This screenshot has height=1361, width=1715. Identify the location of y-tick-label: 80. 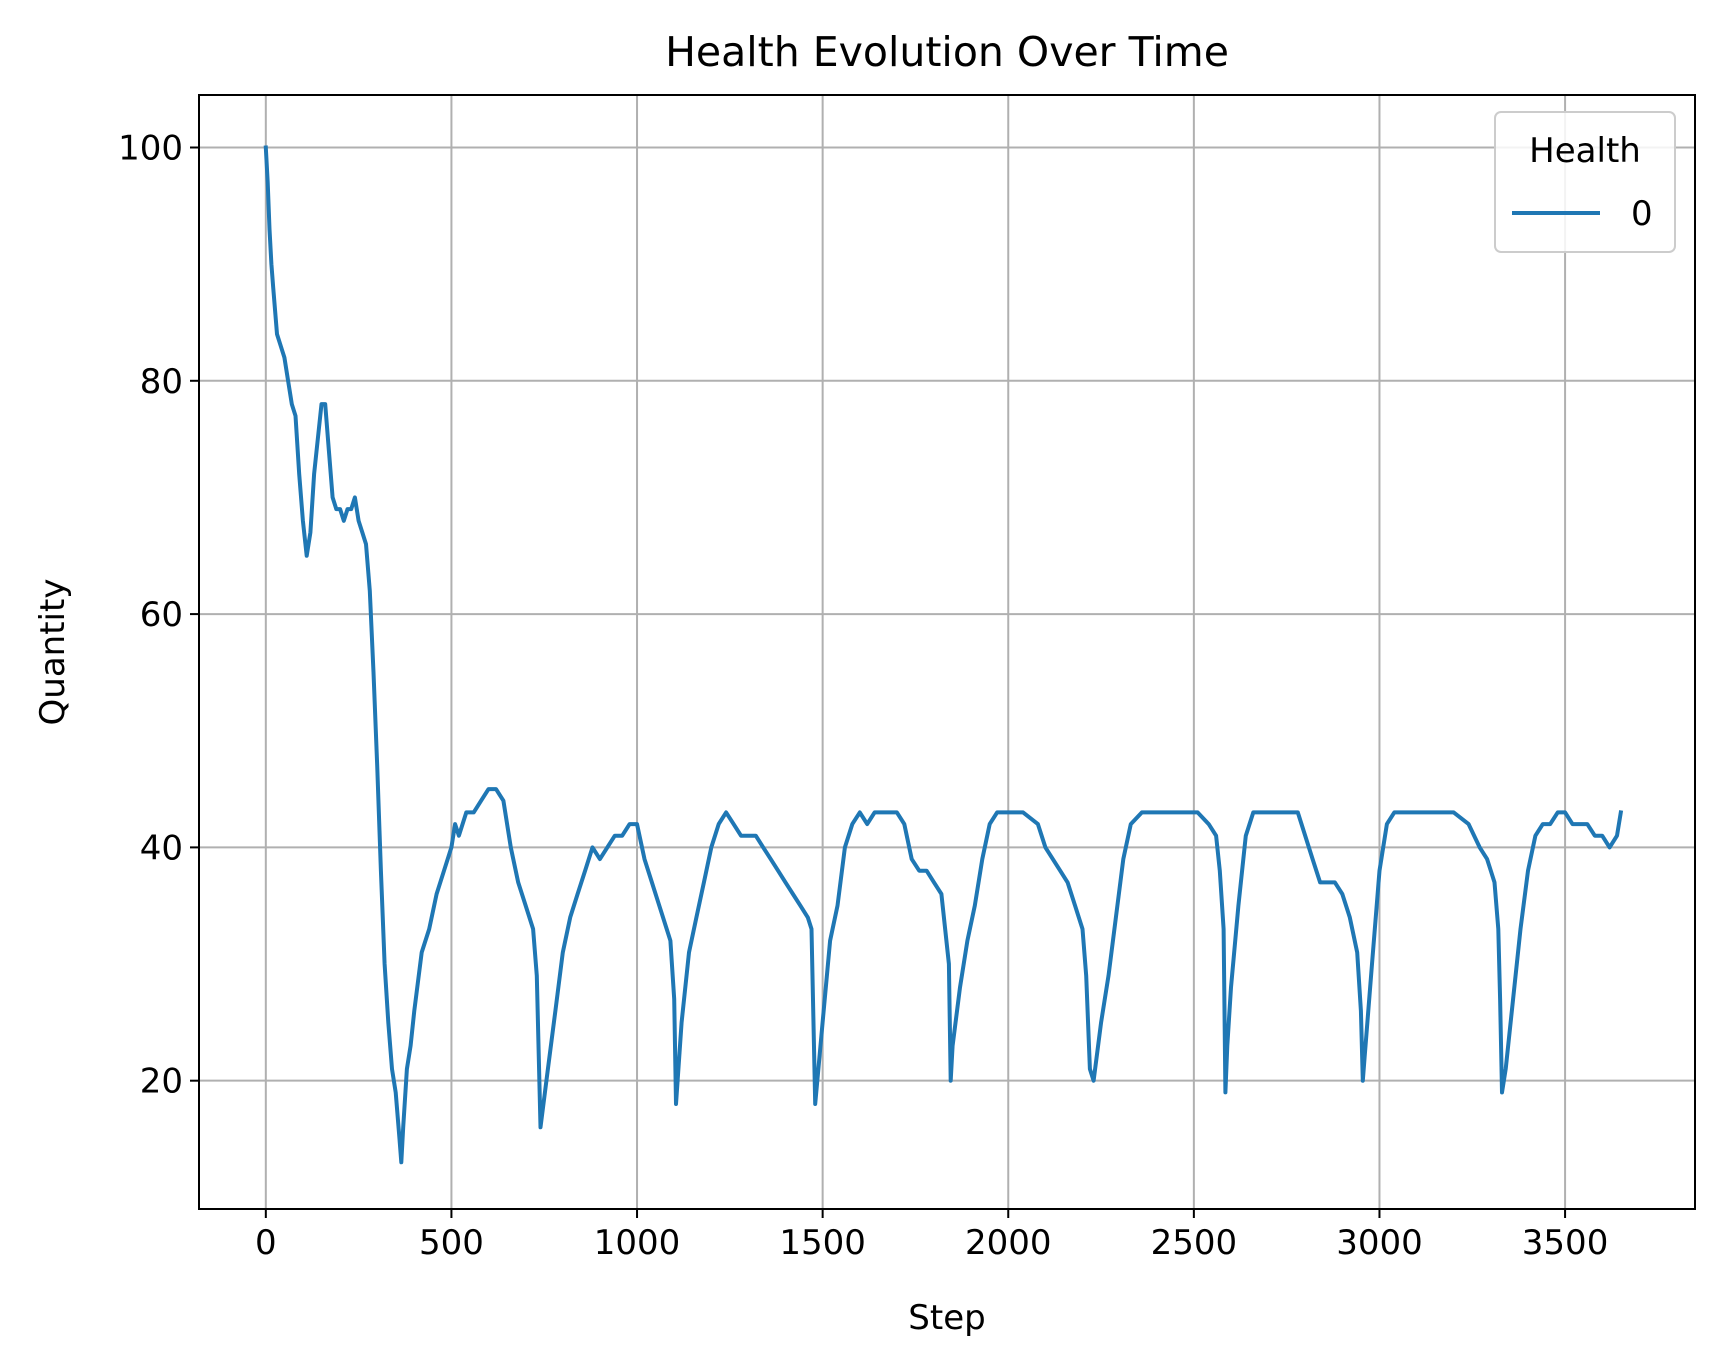
(161, 382).